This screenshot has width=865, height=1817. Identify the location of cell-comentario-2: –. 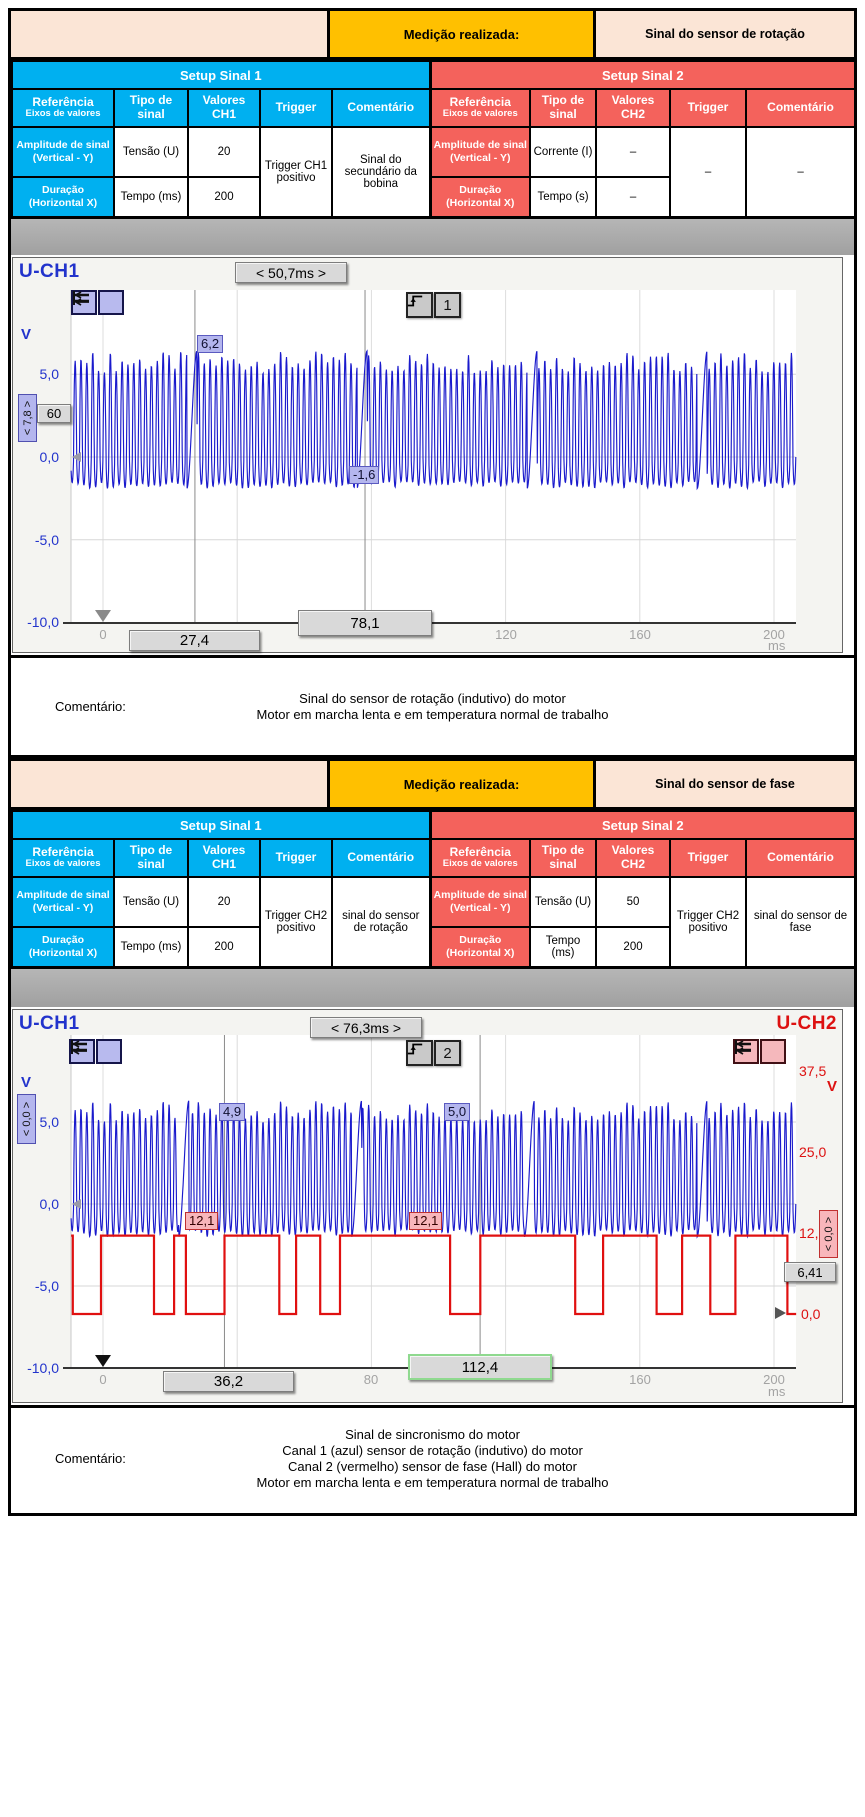
(801, 172).